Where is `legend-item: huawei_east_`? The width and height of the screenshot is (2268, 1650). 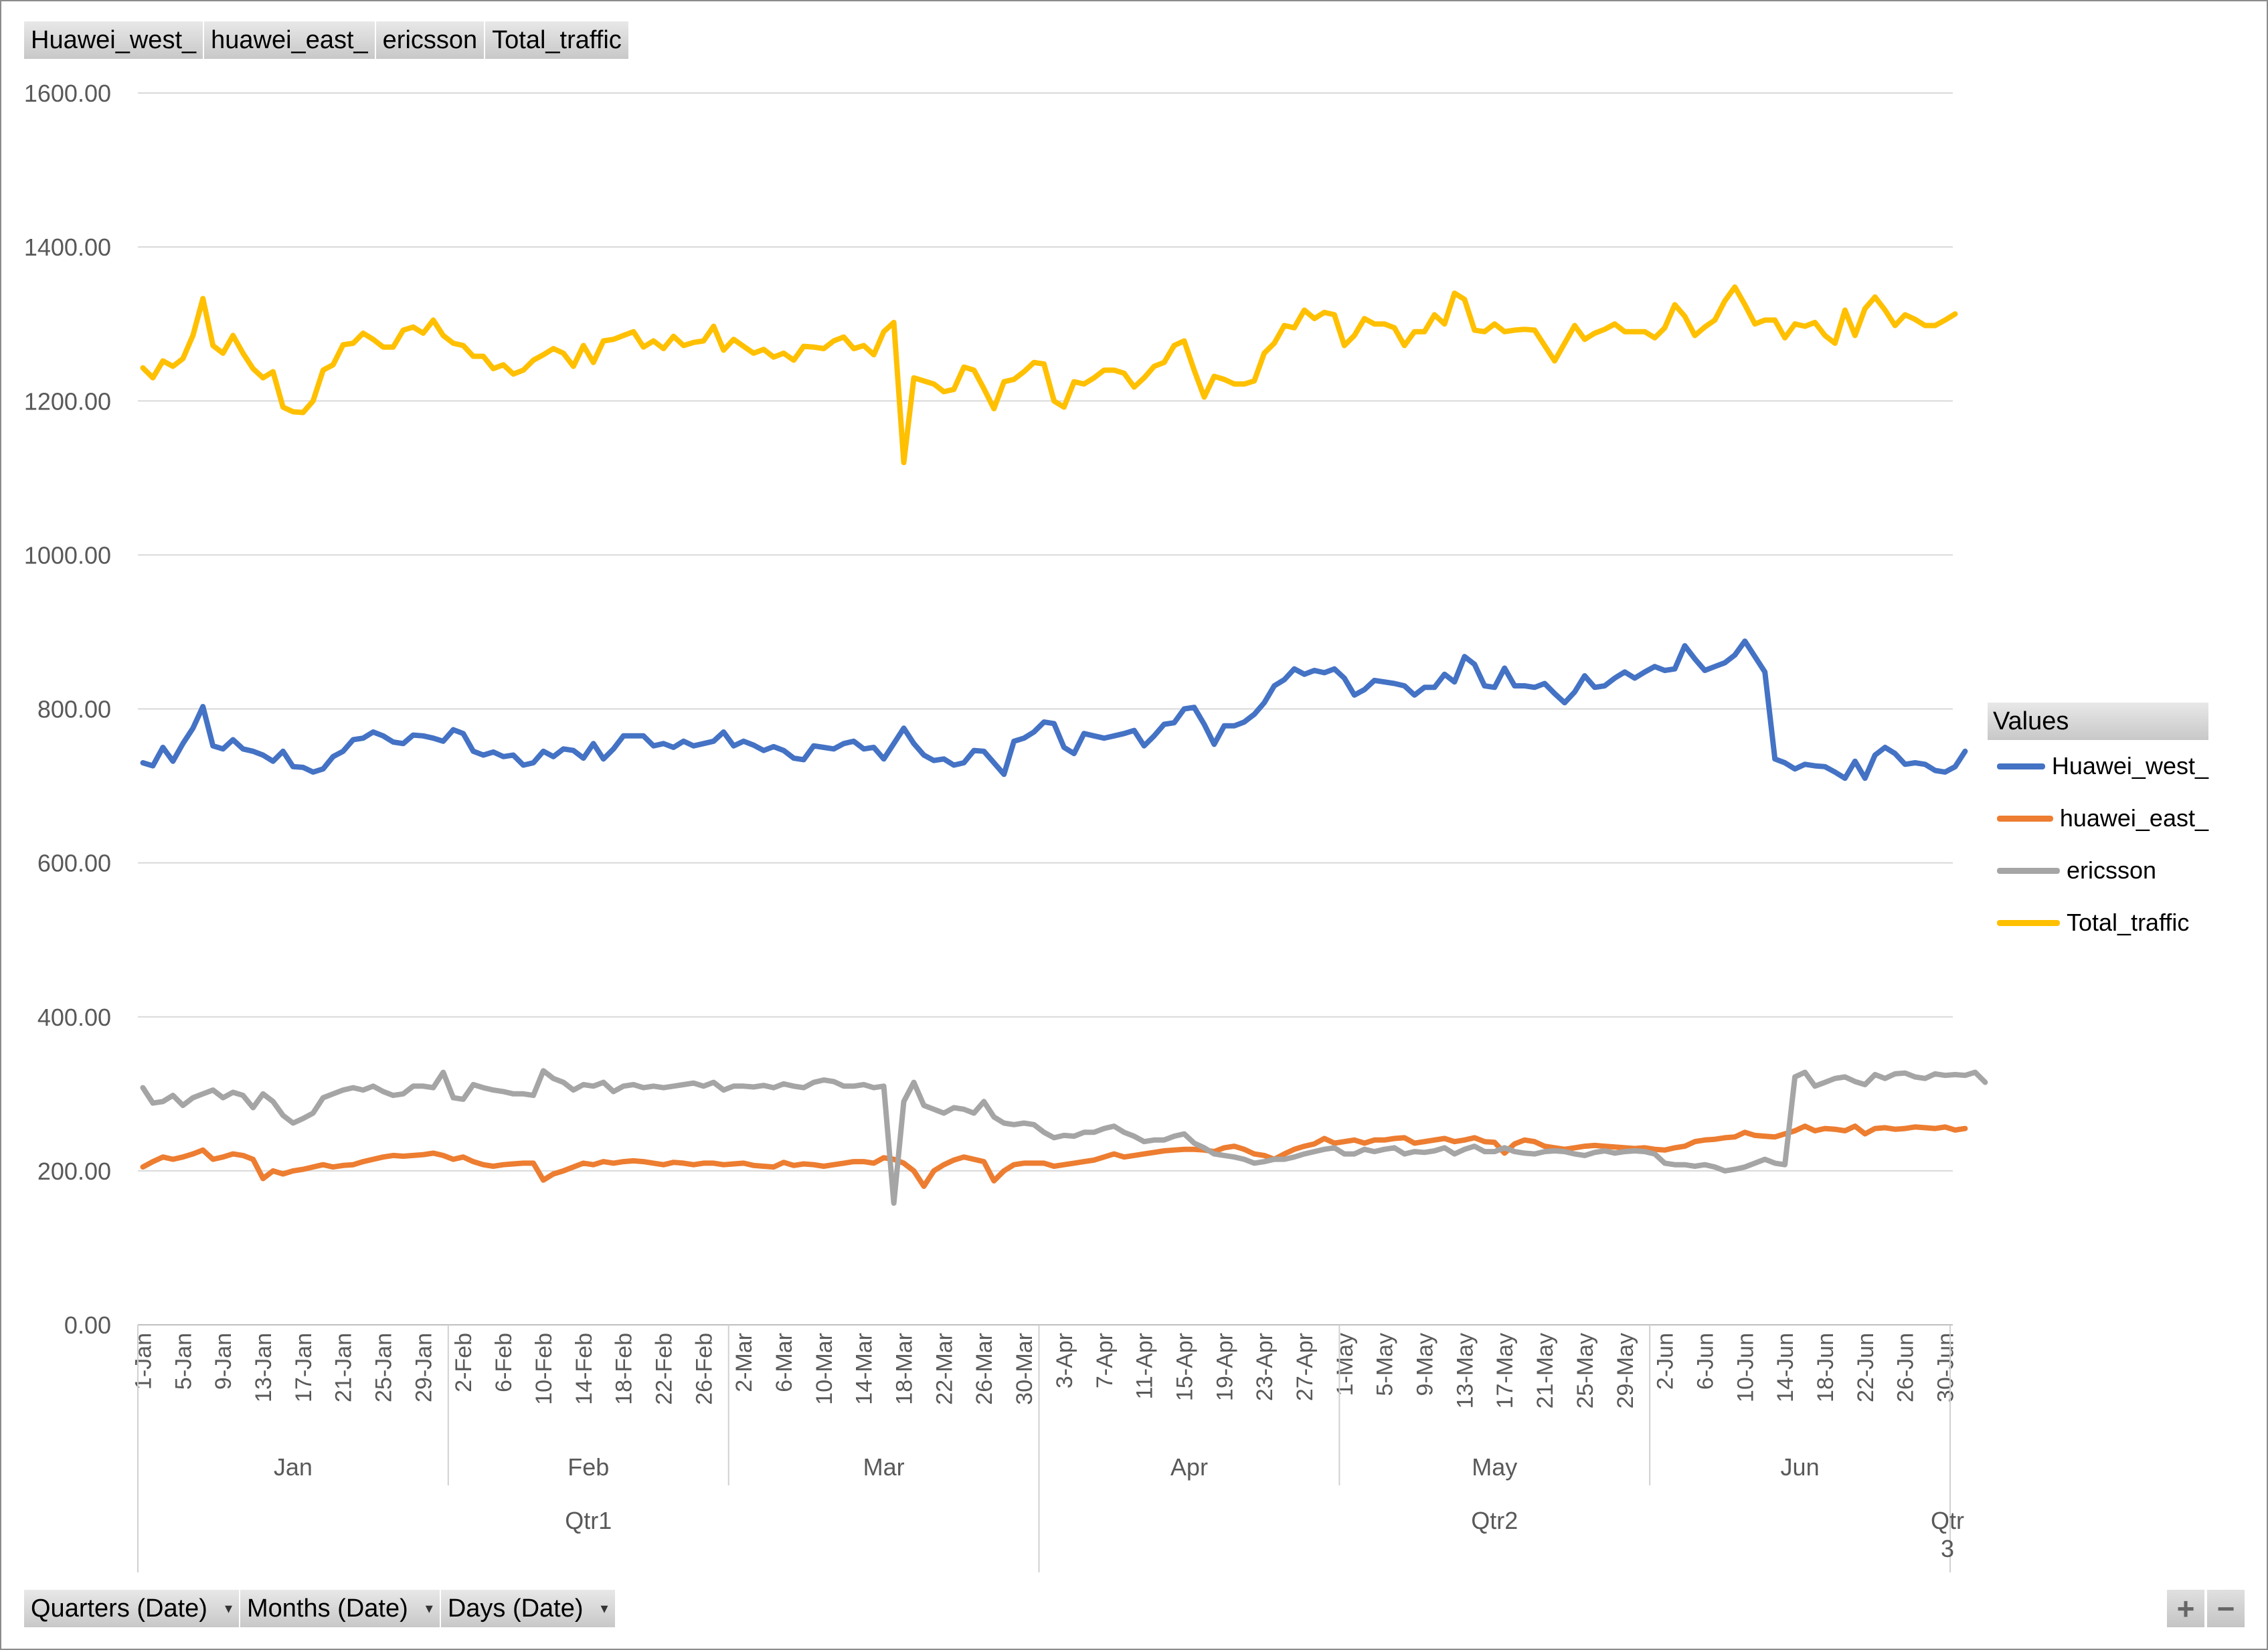
legend-item: huawei_east_ is located at coordinates (2098, 818).